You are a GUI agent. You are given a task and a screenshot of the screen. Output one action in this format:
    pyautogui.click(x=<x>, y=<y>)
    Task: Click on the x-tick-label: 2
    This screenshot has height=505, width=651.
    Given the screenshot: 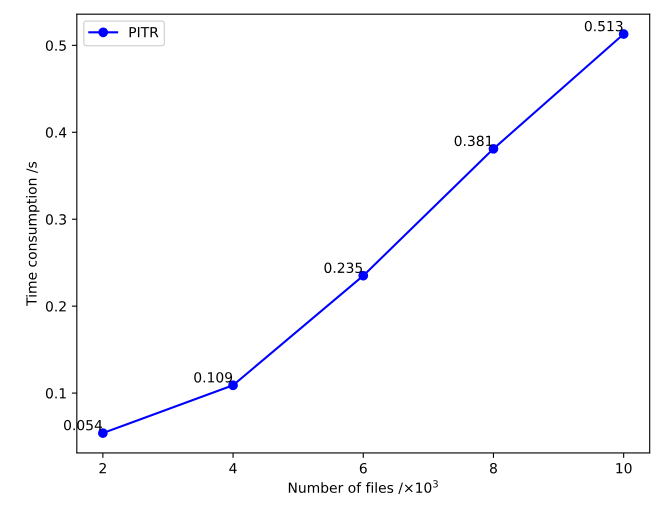 What is the action you would take?
    pyautogui.click(x=102, y=468)
    